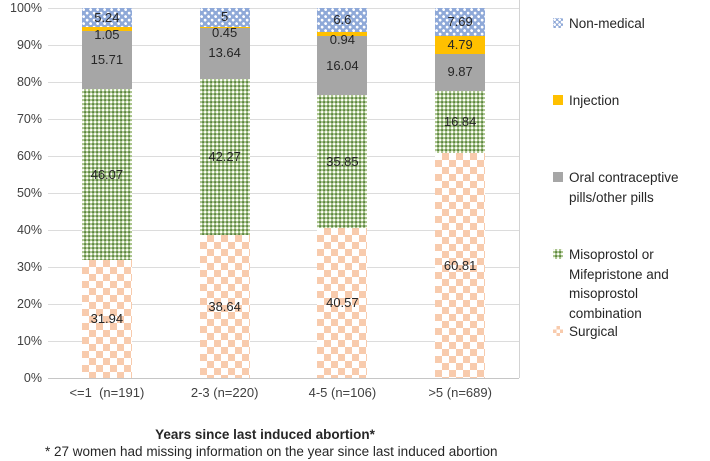 This screenshot has width=710, height=461. What do you see at coordinates (631, 332) in the screenshot?
I see `legend-item-surgical: Surgical` at bounding box center [631, 332].